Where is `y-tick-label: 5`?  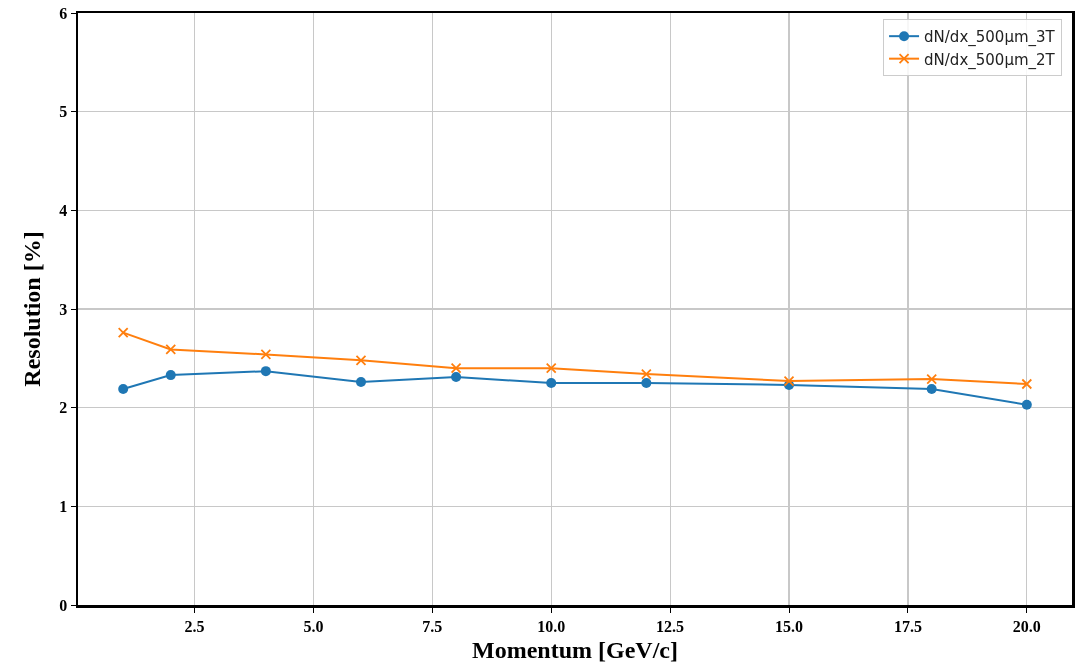 y-tick-label: 5 is located at coordinates (63, 112).